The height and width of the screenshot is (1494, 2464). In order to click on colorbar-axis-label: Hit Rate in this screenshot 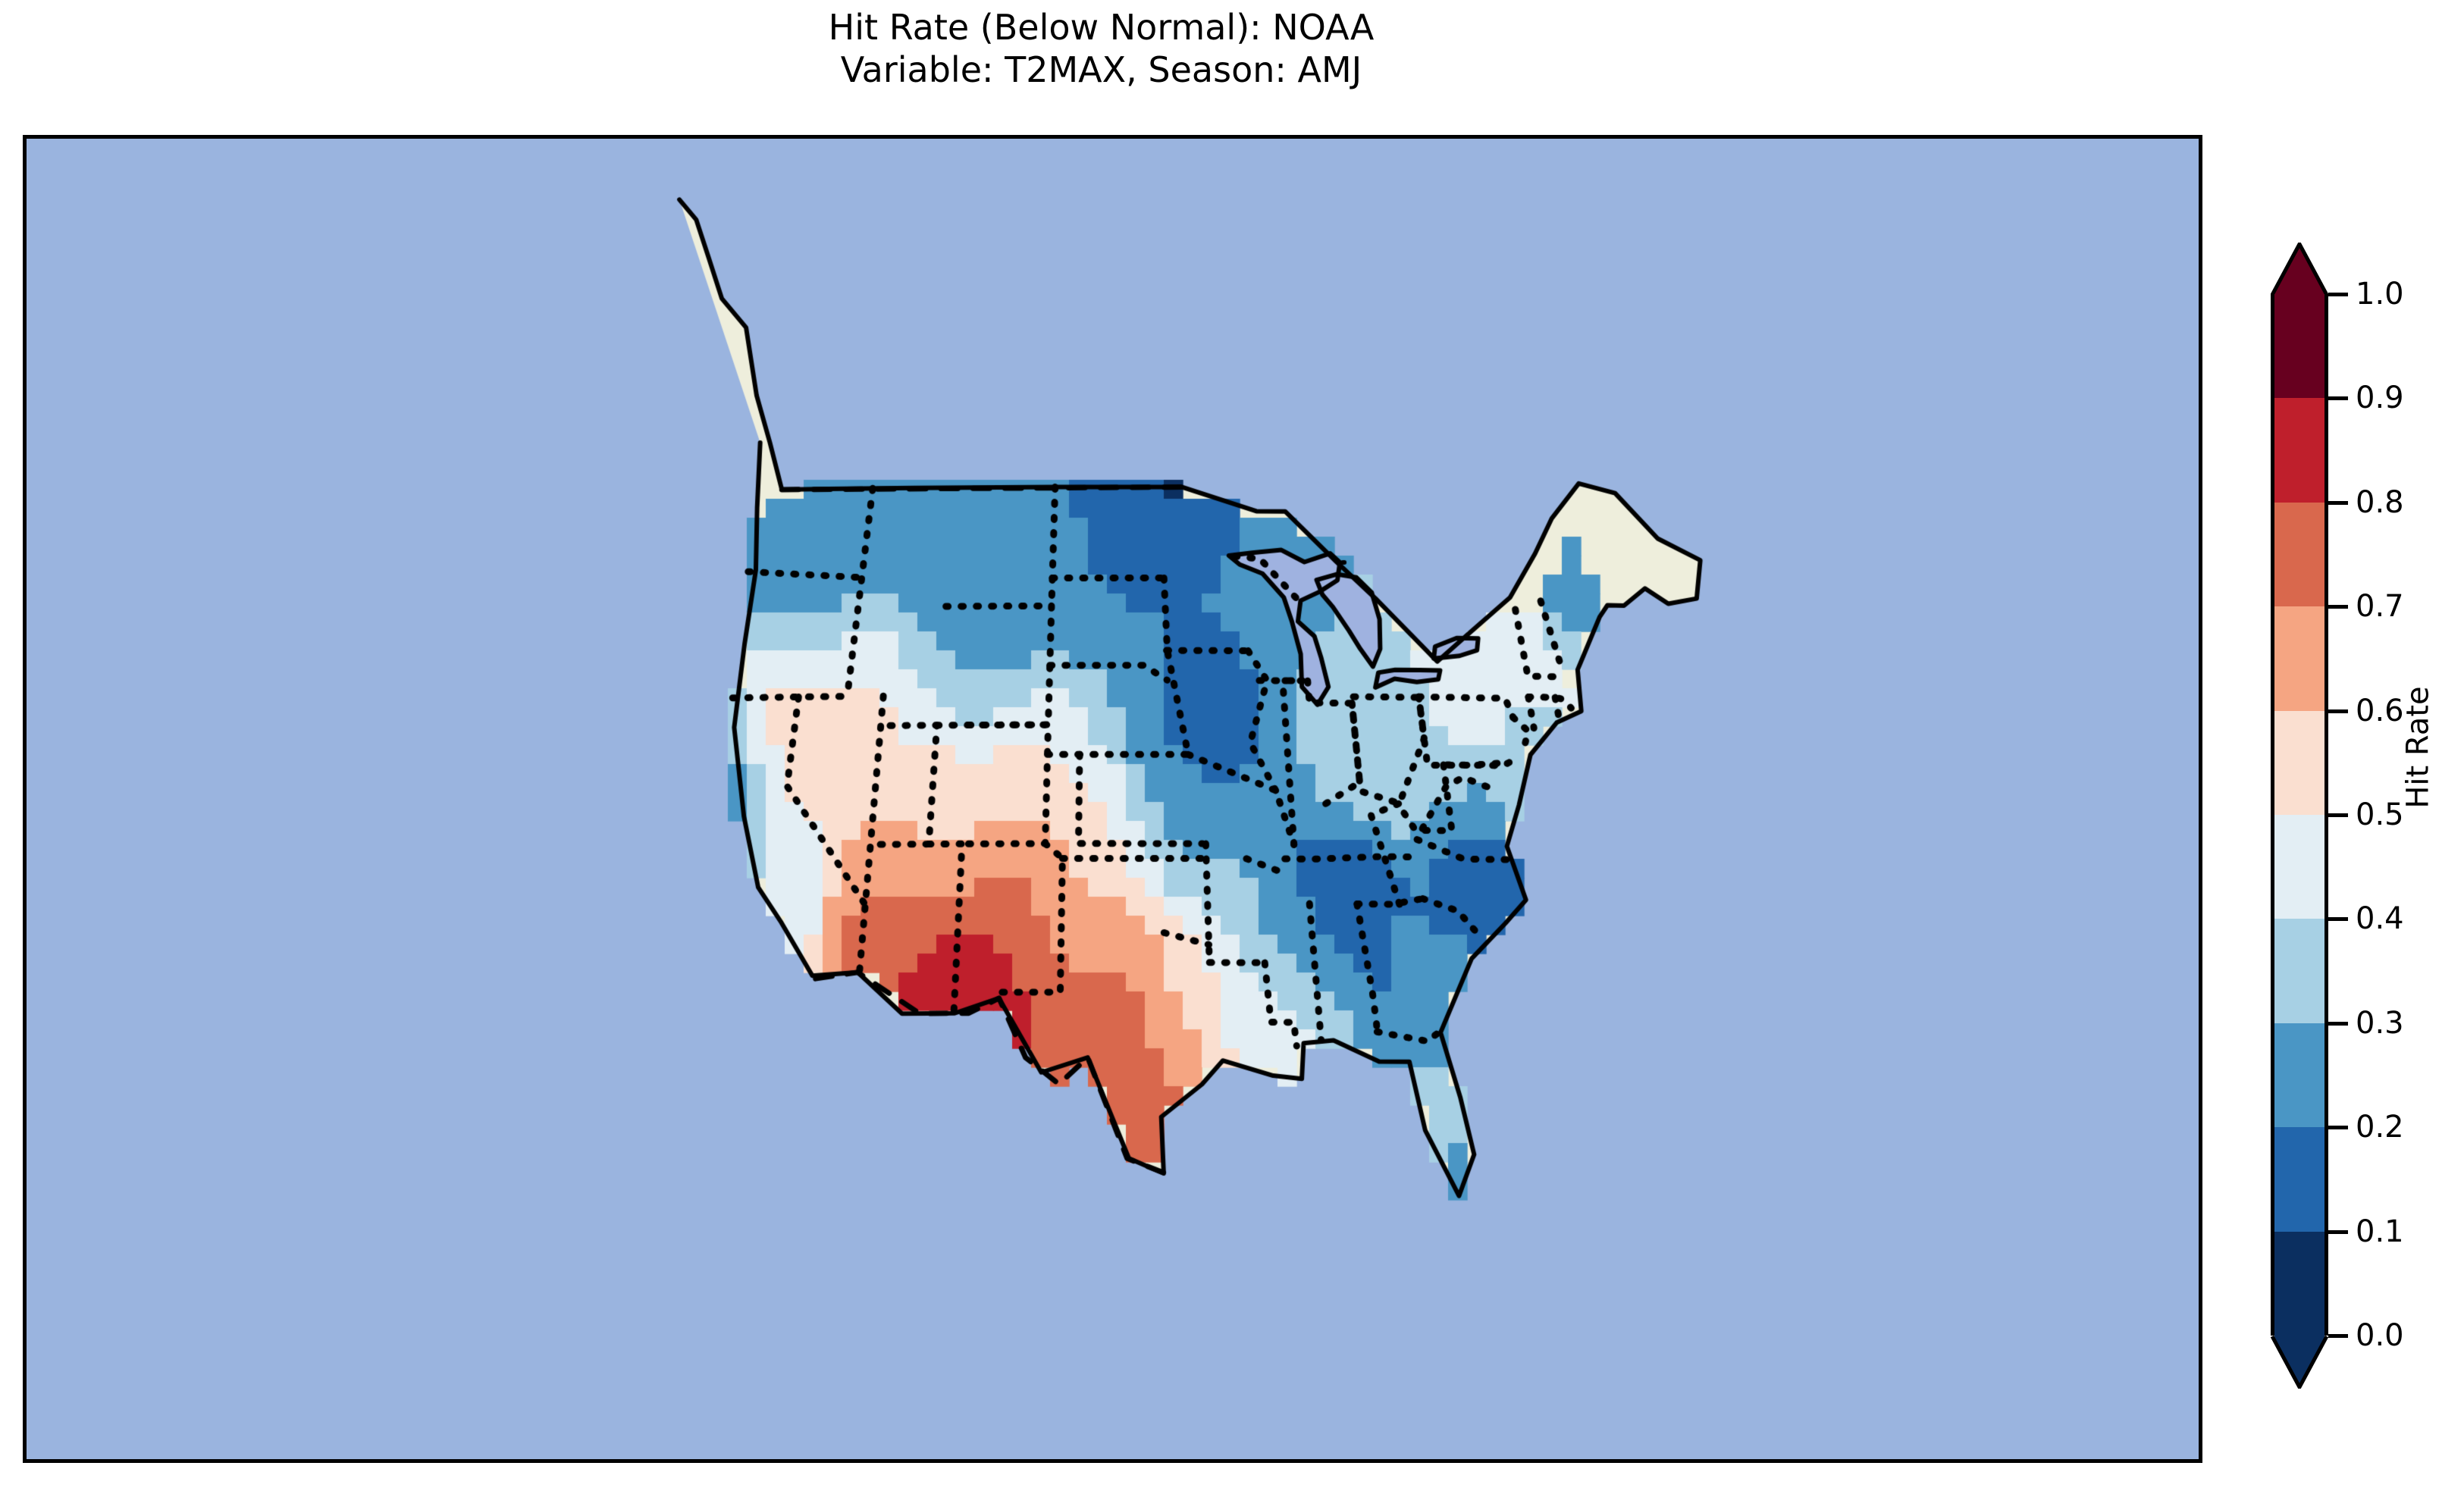, I will do `click(2418, 747)`.